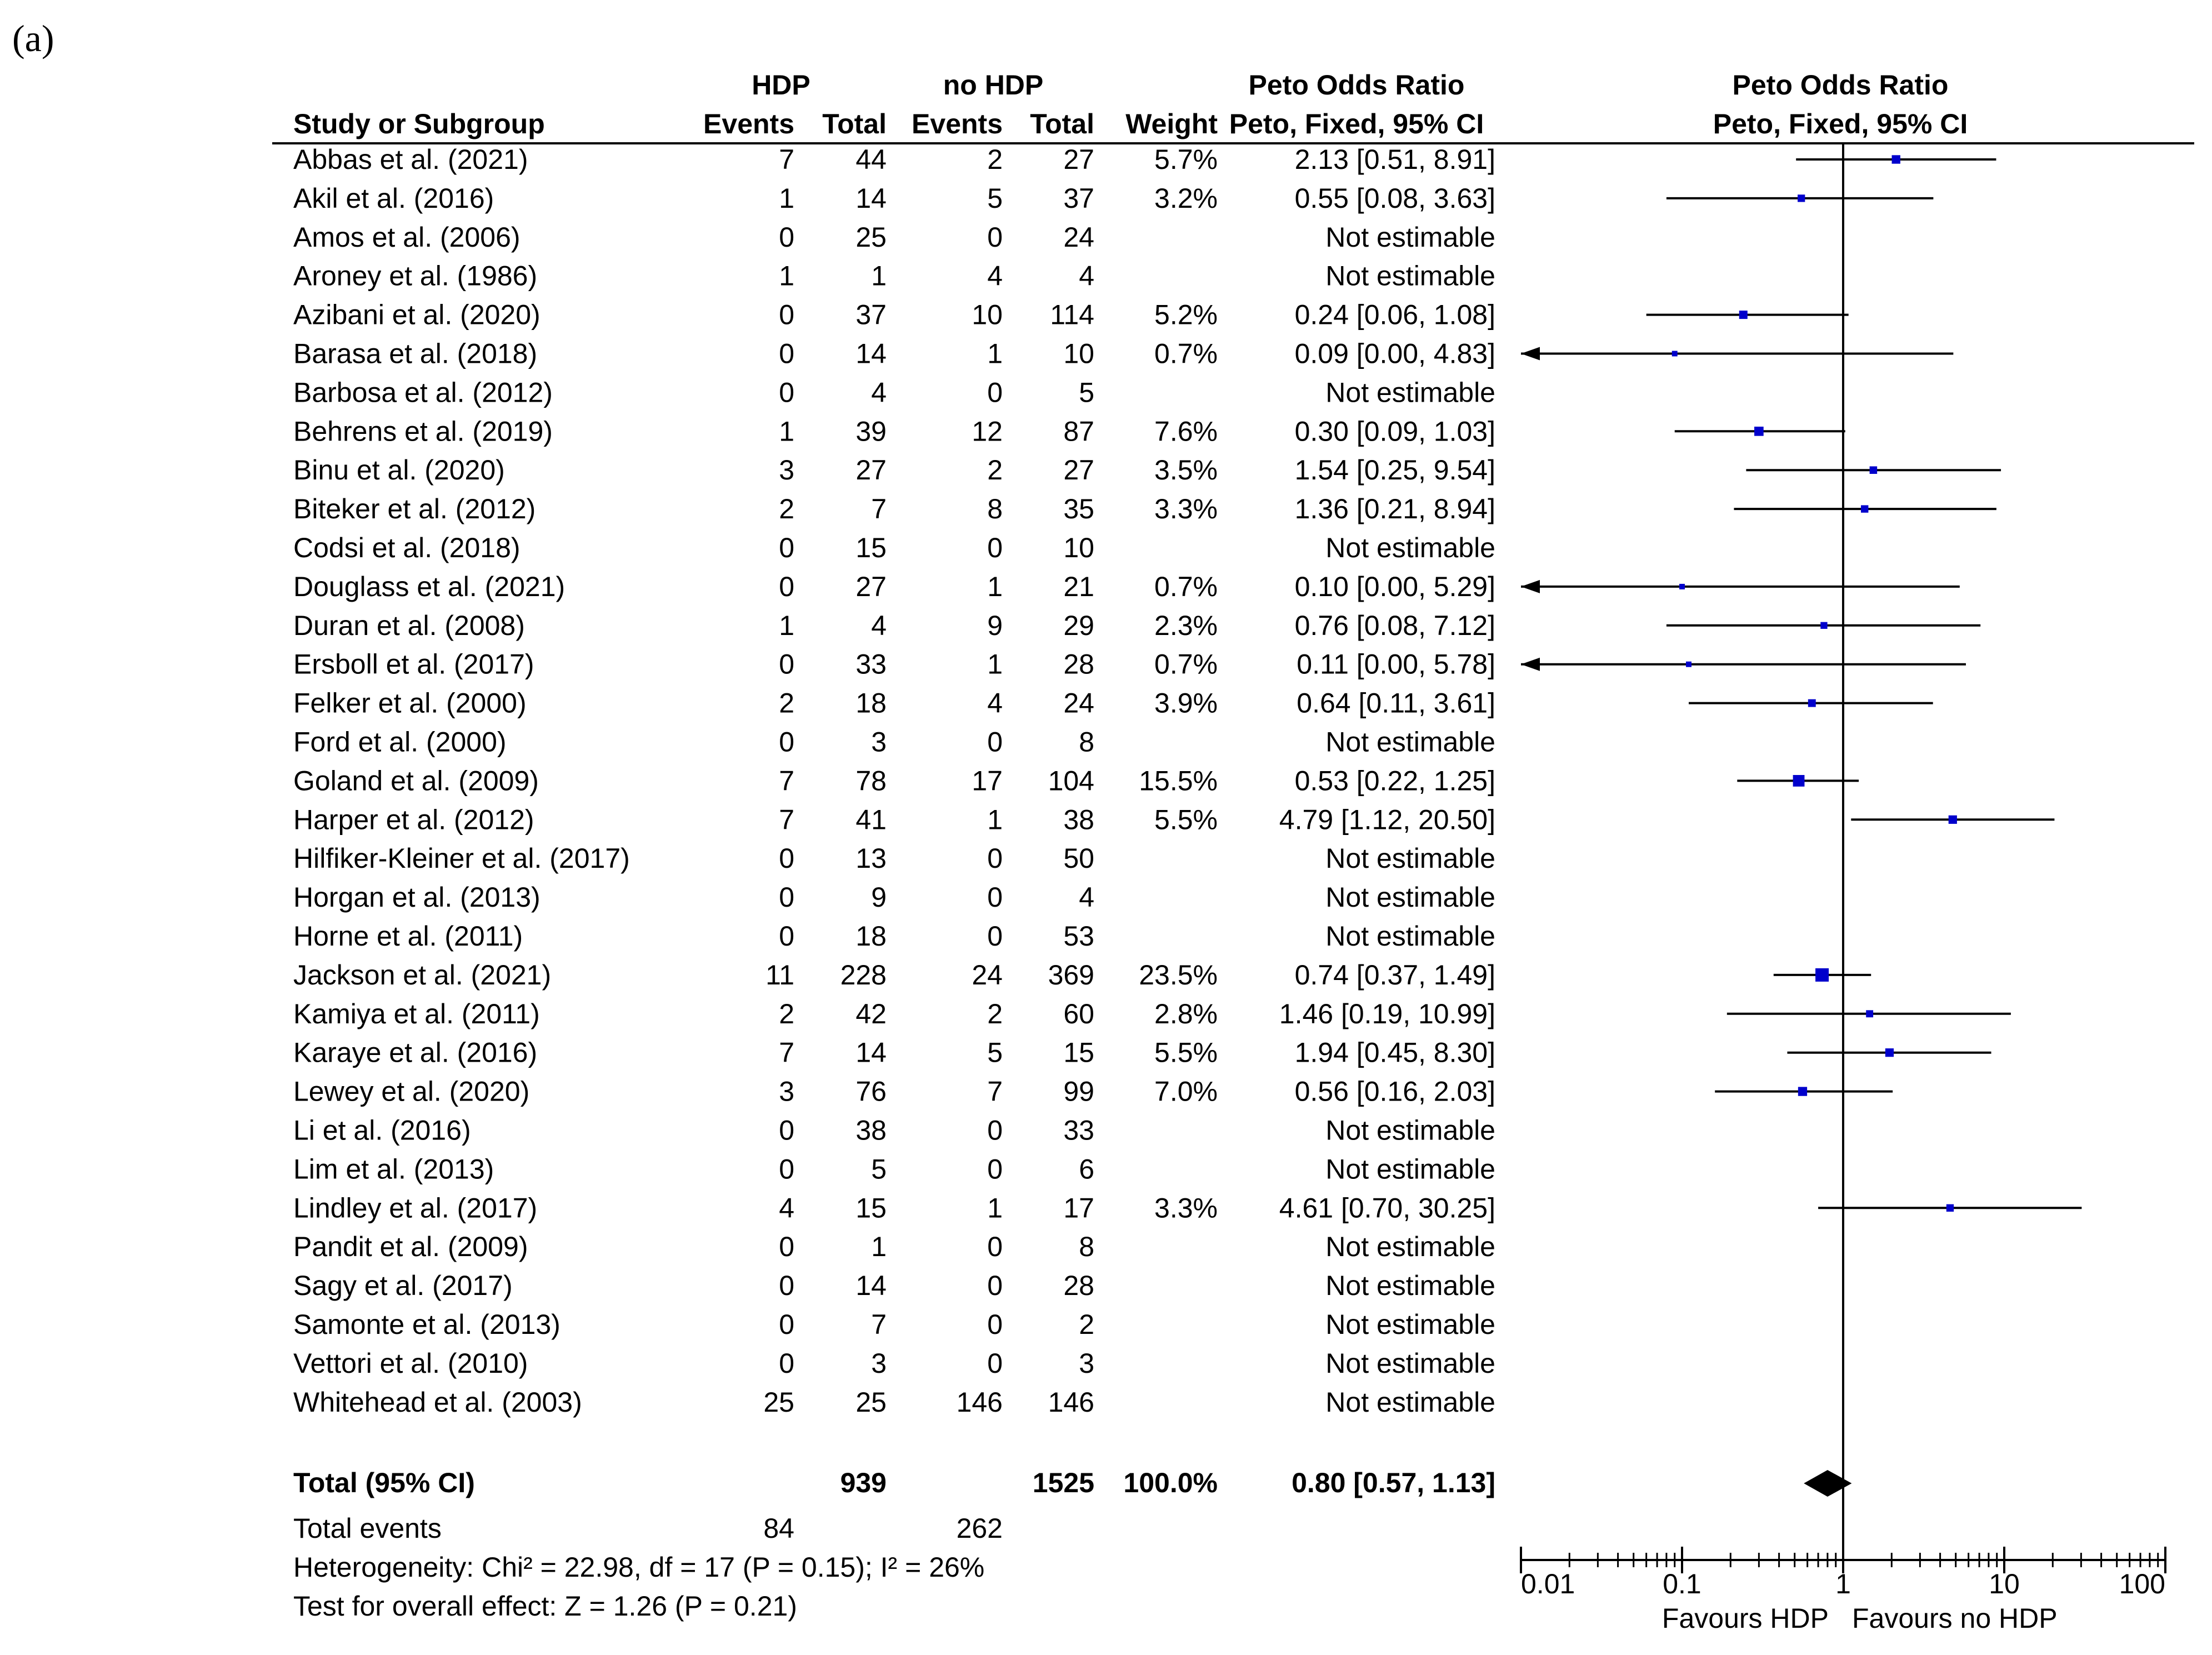  Describe the element at coordinates (871, 1013) in the screenshot. I see `hdp-total: 42` at that location.